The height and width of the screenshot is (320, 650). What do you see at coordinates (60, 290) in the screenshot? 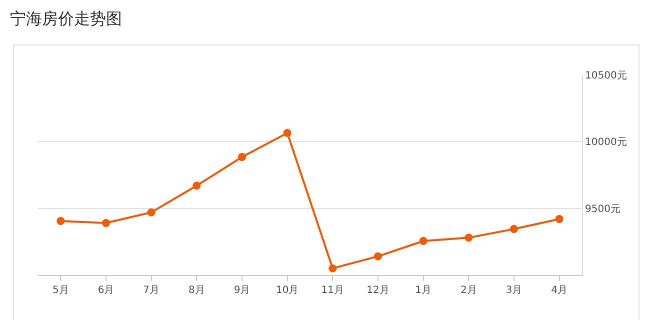
I see `x-tick-label: 5月` at bounding box center [60, 290].